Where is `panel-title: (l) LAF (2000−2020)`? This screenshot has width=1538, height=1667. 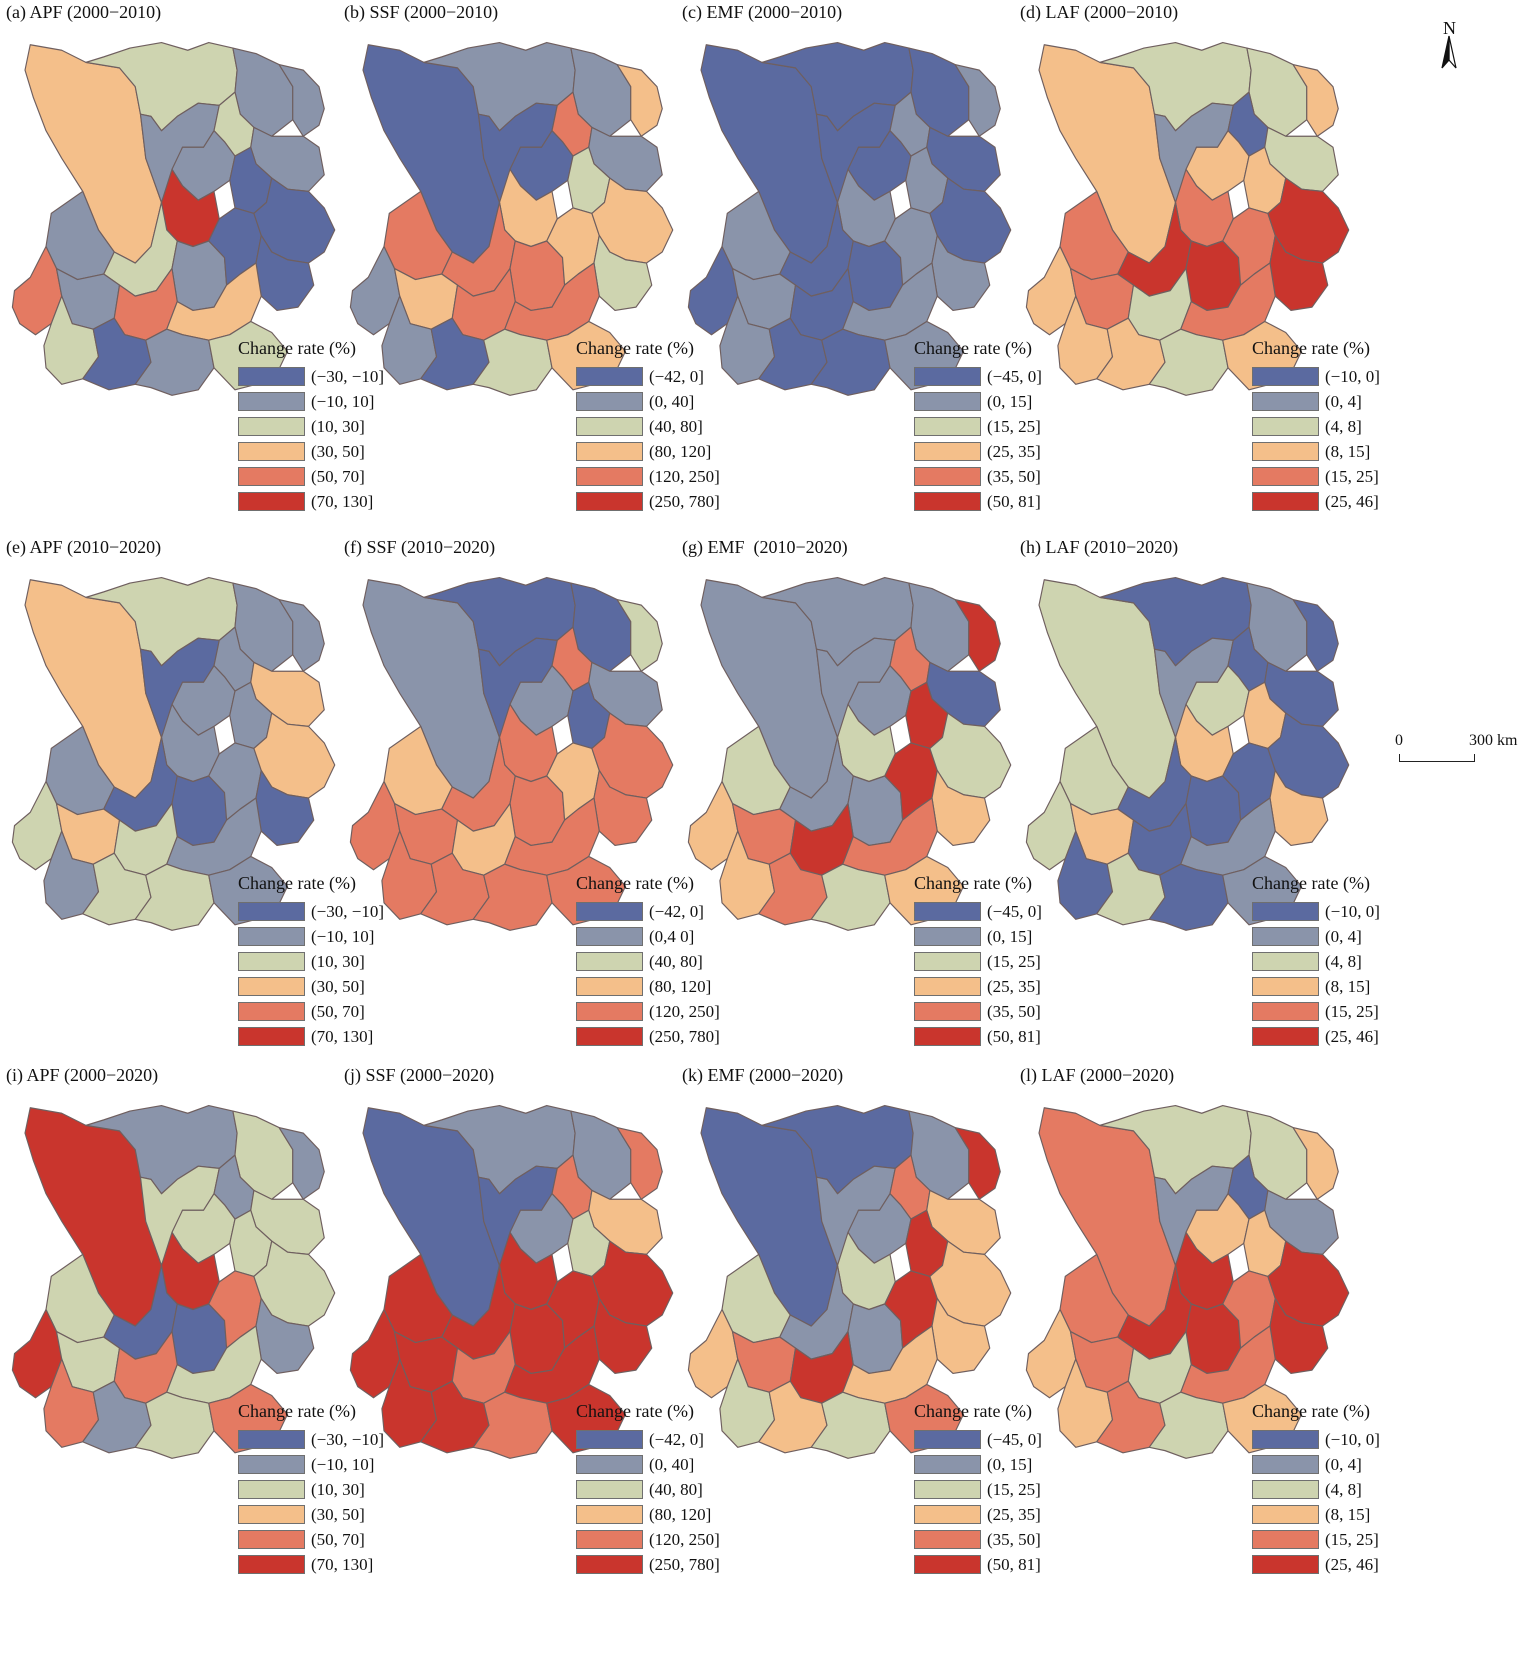
panel-title: (l) LAF (2000−2020) is located at coordinates (1097, 1075).